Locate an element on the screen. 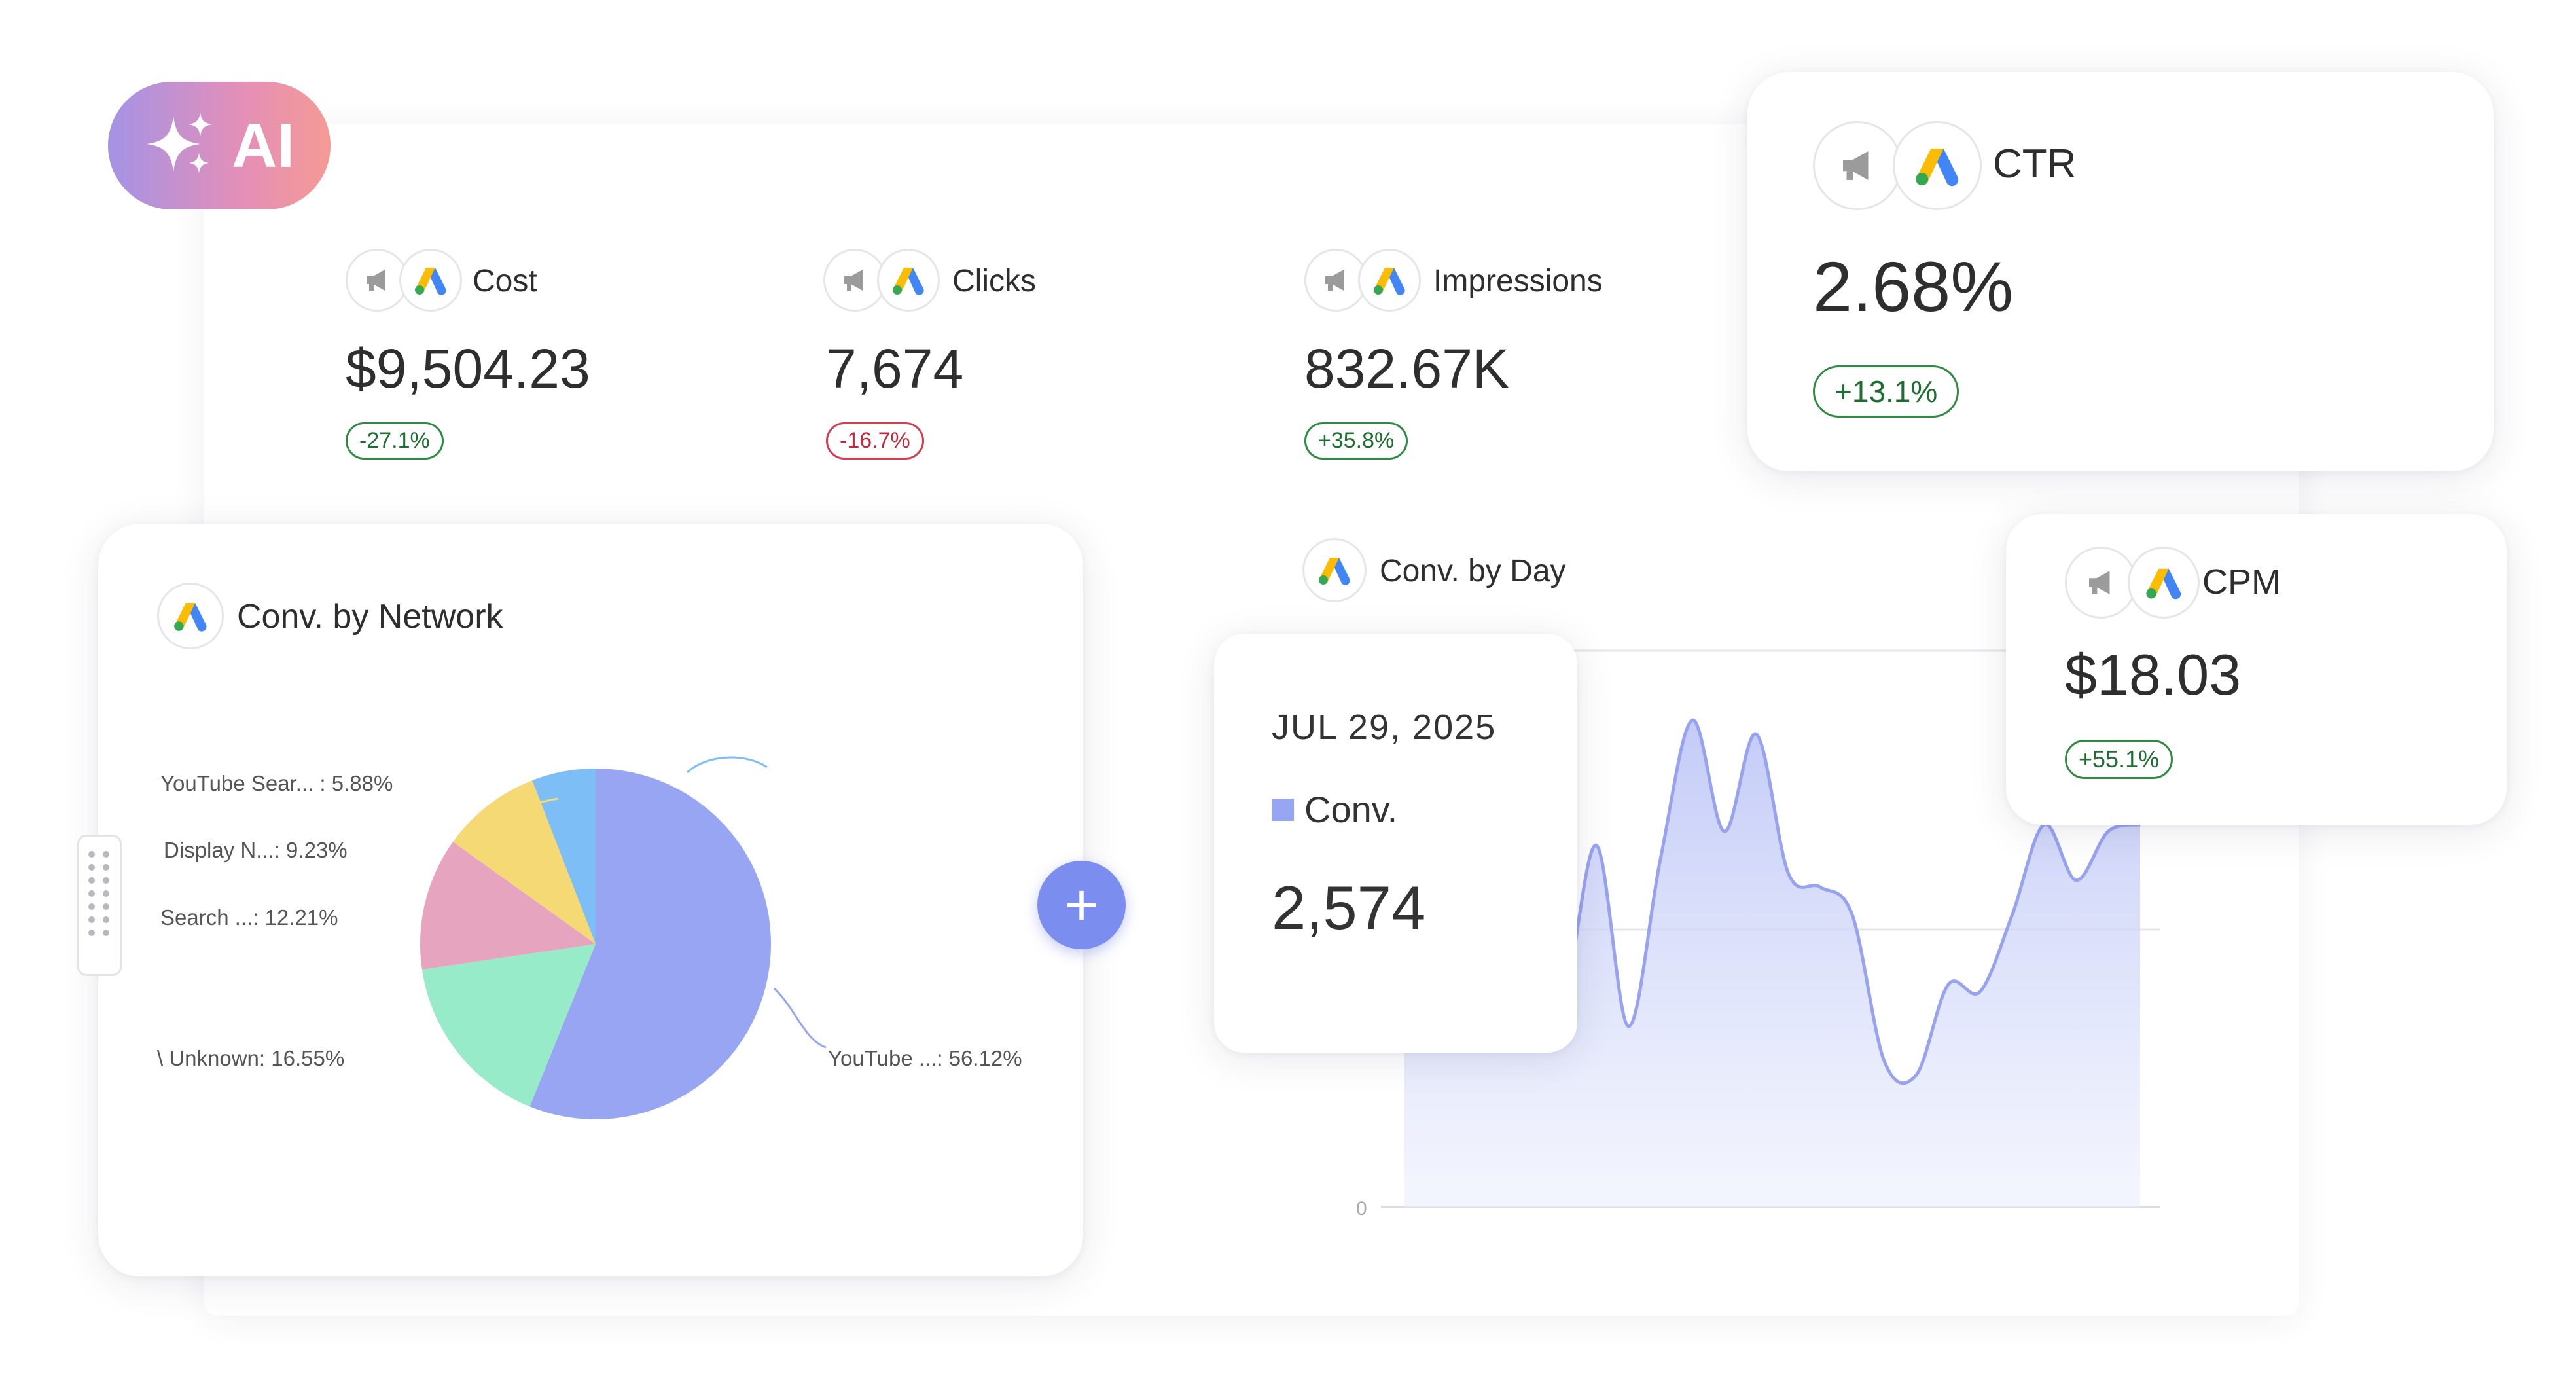 The image size is (2576, 1376). ctr-card: CTR 2.68% +13.1% is located at coordinates (2120, 271).